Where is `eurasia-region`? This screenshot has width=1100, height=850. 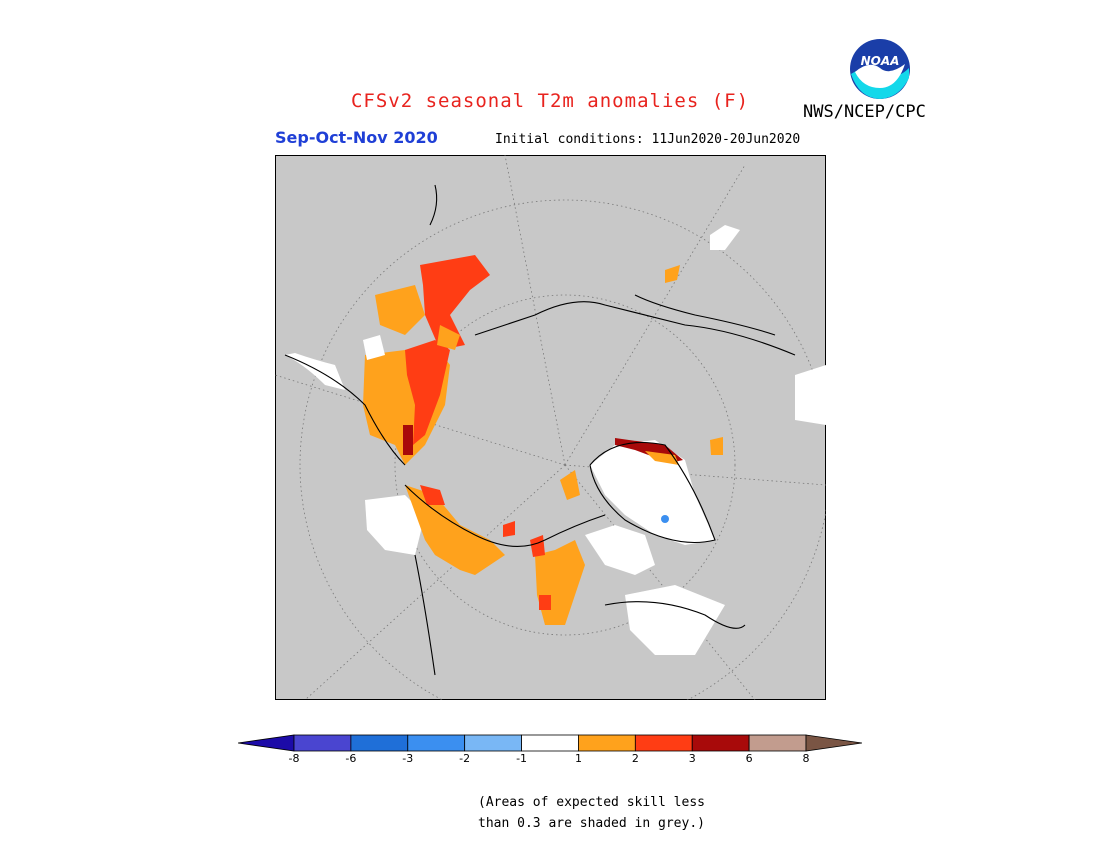
eurasia-region is located at coordinates (387, 360).